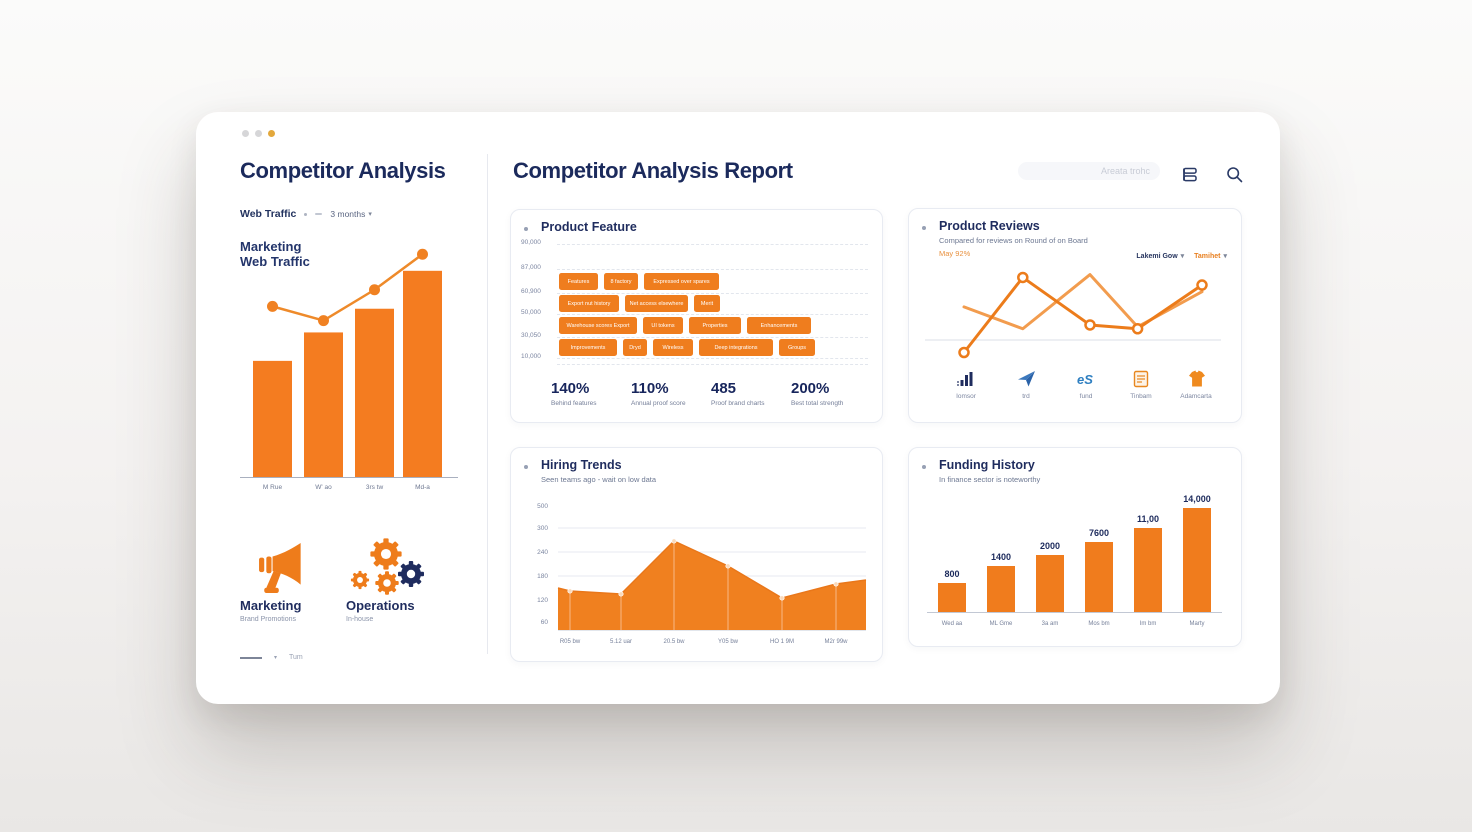  I want to click on feature-chip: Enhancements, so click(779, 325).